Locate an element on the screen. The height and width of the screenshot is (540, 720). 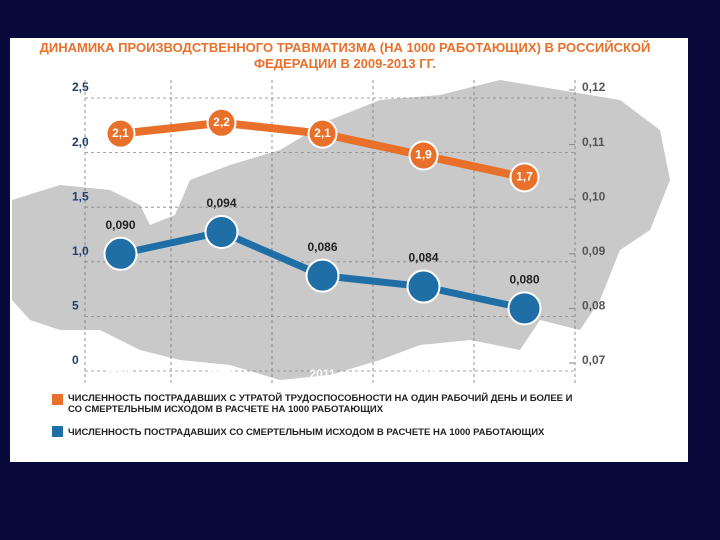
value-label: 0,080 is located at coordinates (524, 280).